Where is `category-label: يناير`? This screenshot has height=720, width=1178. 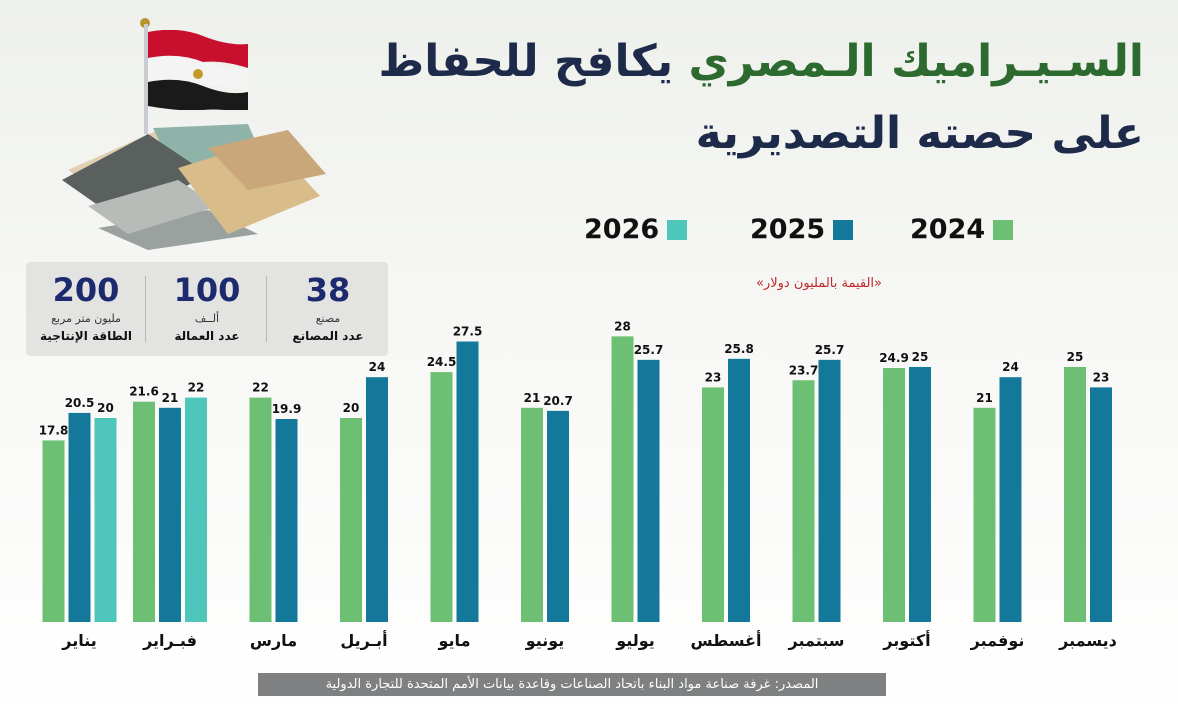 category-label: يناير is located at coordinates (79, 640).